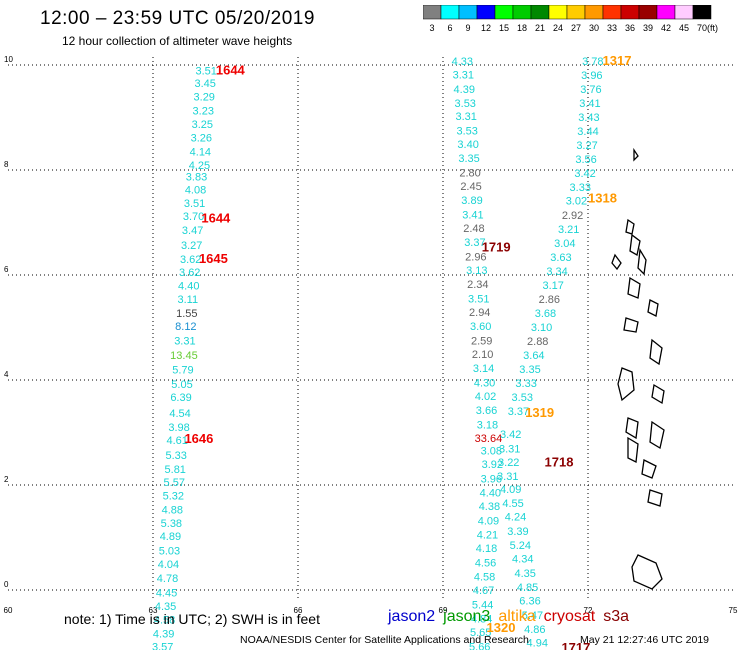 Image resolution: width=740 pixels, height=650 pixels. What do you see at coordinates (507, 477) in the screenshot?
I see `wave-height-value: 3.31` at bounding box center [507, 477].